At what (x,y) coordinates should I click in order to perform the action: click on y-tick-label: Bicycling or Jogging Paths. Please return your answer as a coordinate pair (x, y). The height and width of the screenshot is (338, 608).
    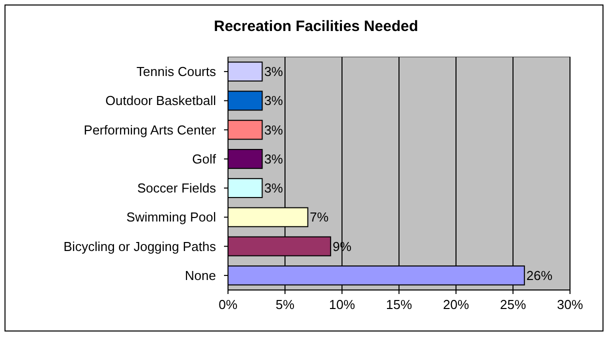
    Looking at the image, I should click on (140, 246).